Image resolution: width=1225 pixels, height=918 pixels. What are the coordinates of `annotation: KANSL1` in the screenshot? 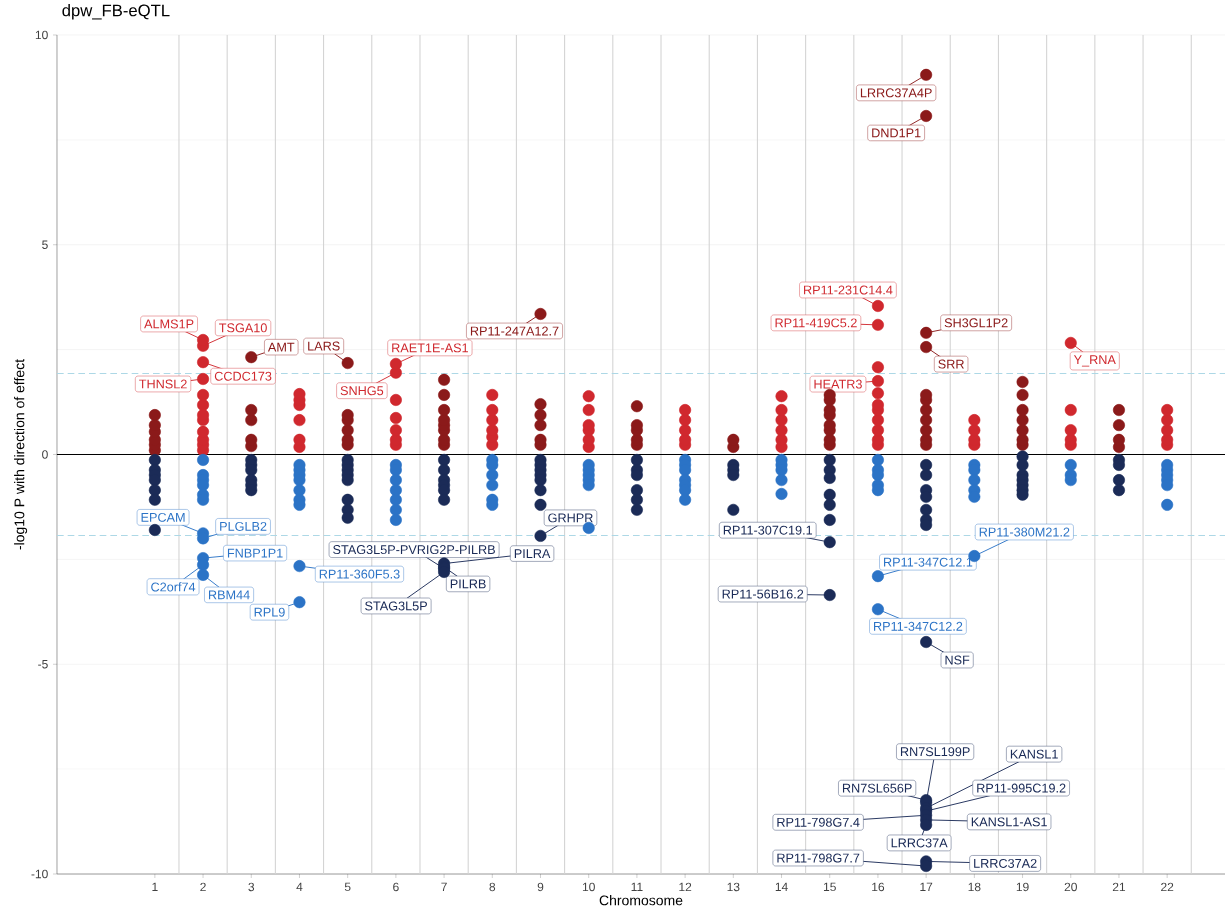 It's located at (1034, 754).